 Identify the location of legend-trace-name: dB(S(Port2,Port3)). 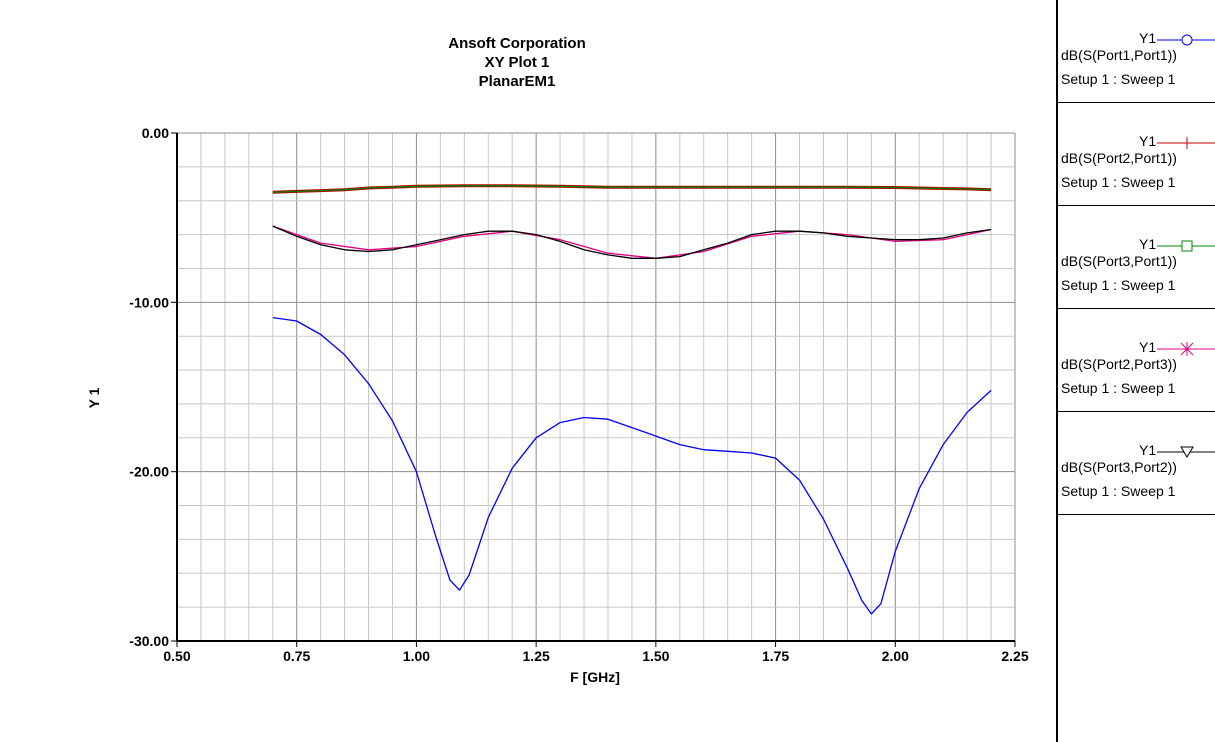
(1119, 364).